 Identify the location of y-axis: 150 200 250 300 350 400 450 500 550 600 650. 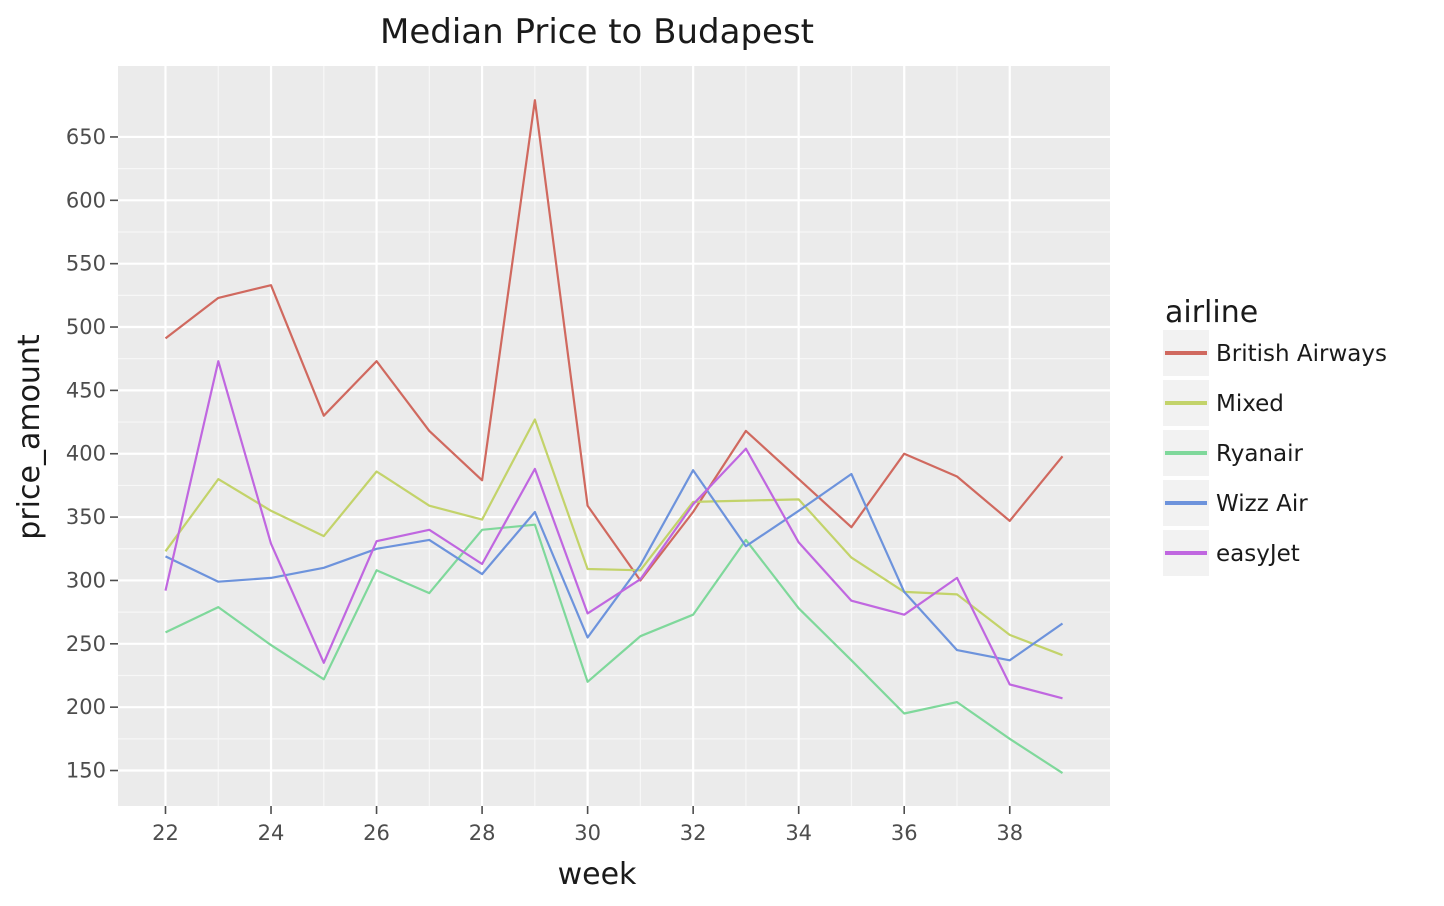
(92, 454).